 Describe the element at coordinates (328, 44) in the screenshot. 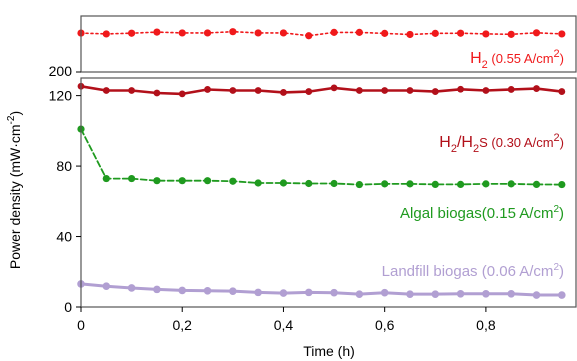

I see `upper-panel-frame` at that location.